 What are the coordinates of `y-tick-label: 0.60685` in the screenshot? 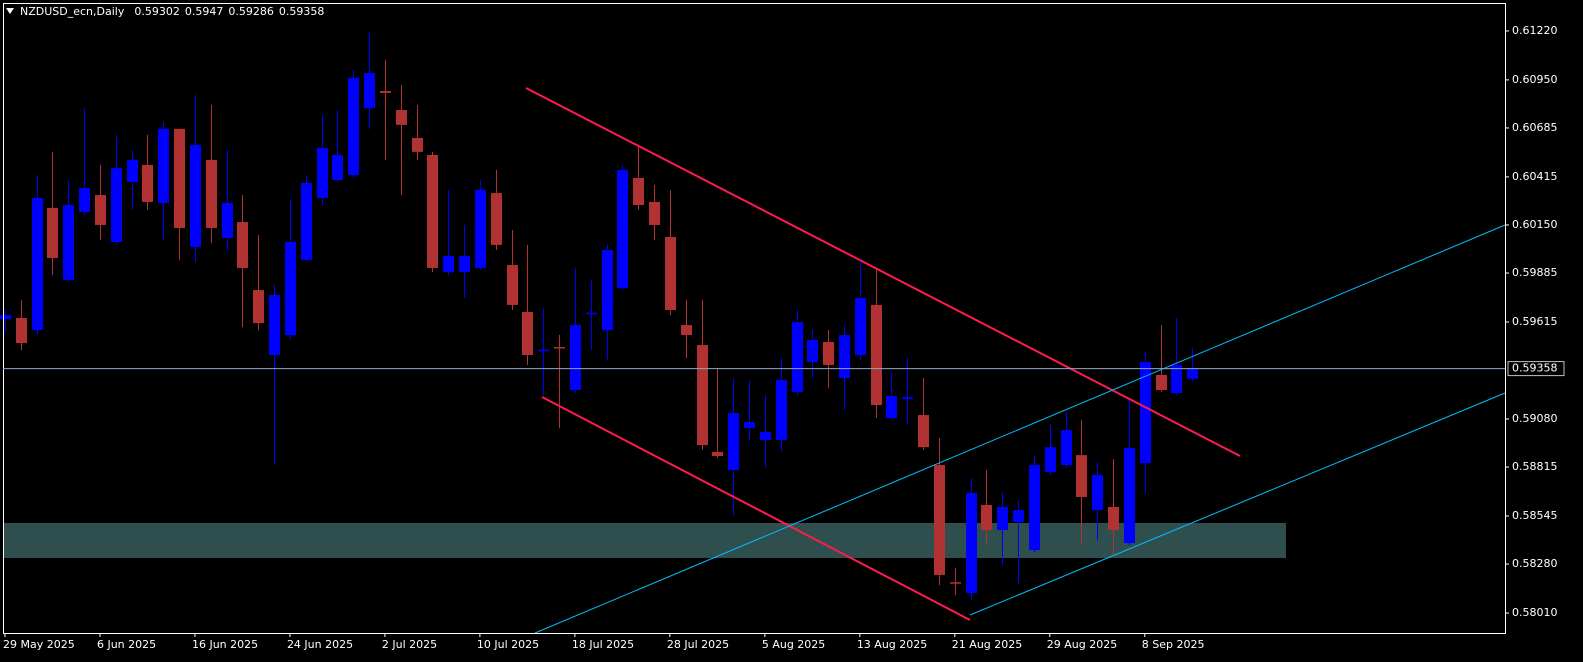 It's located at (1535, 127).